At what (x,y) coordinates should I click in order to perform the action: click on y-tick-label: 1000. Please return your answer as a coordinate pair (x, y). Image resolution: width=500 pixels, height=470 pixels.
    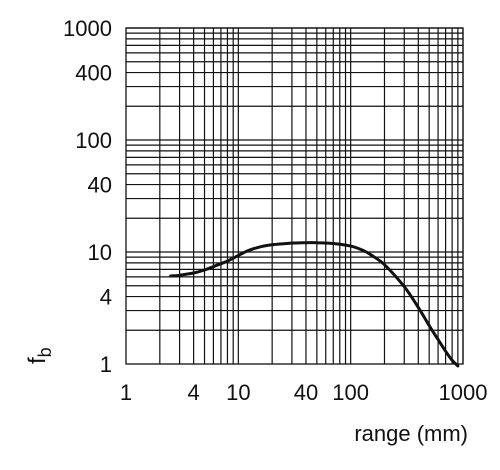
    Looking at the image, I should click on (87, 28).